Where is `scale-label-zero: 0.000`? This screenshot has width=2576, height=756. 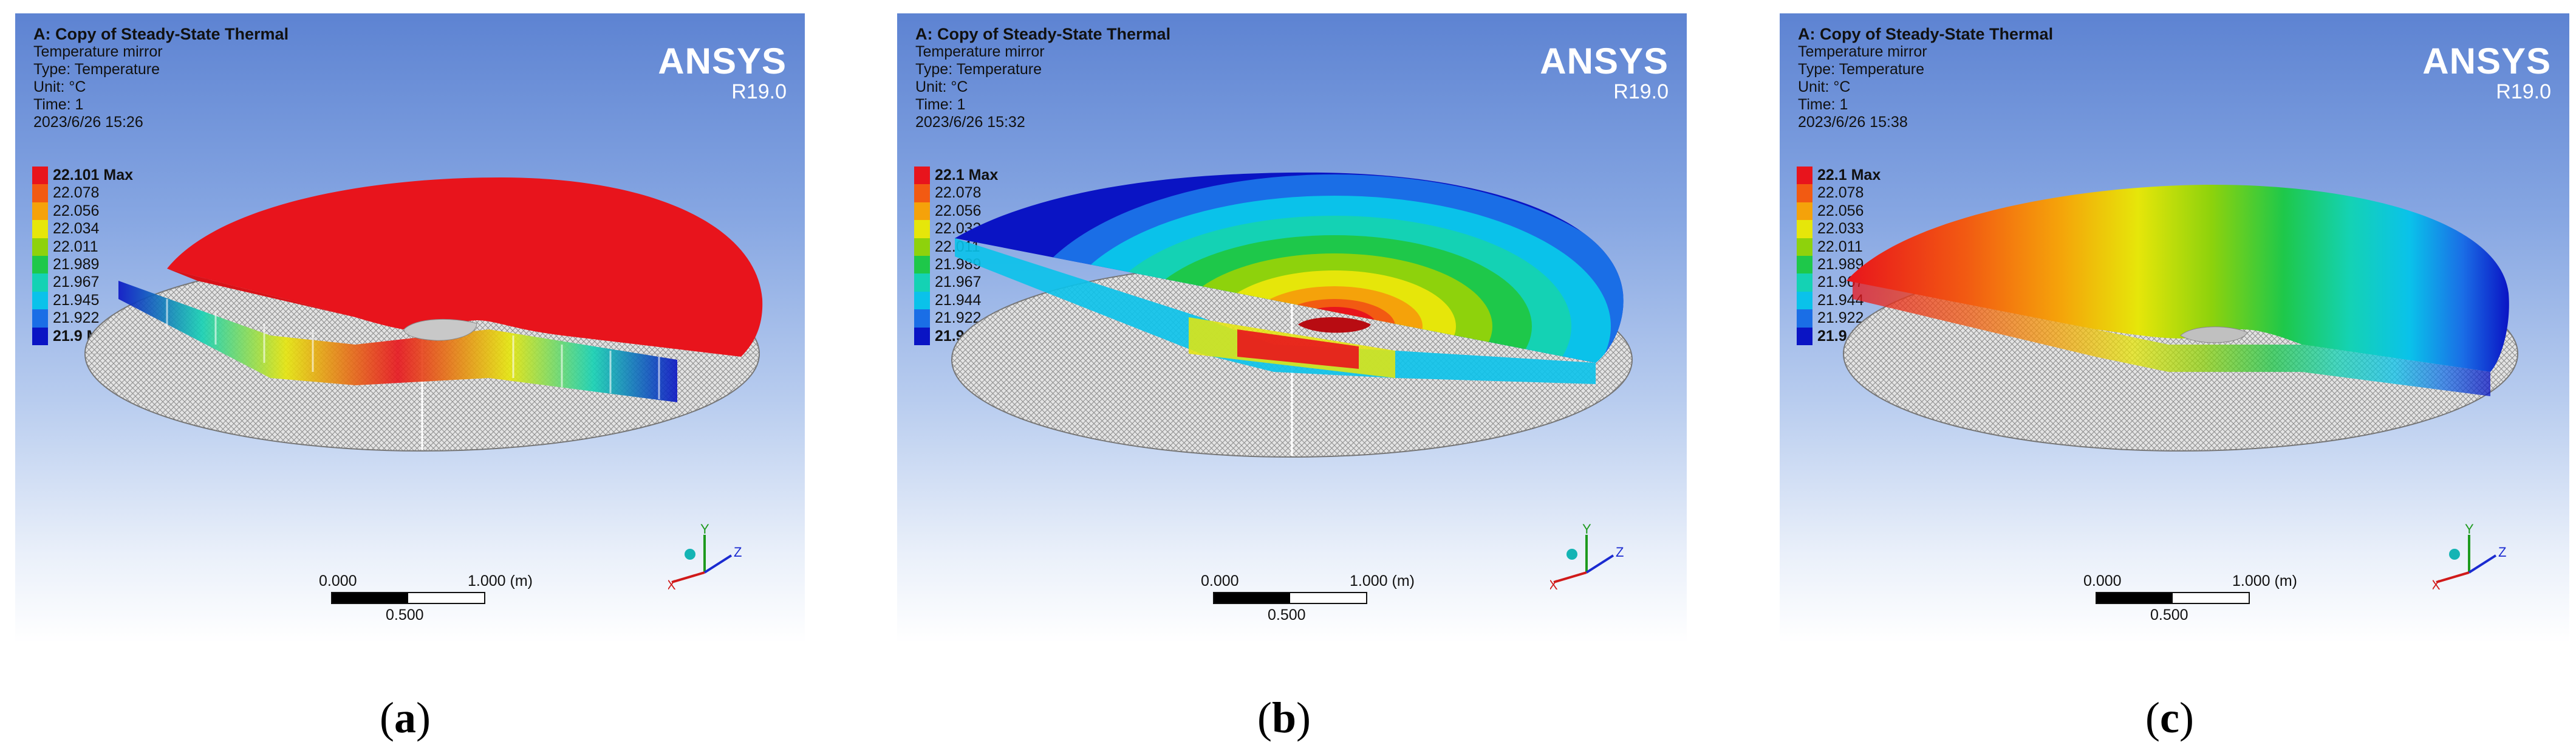 scale-label-zero: 0.000 is located at coordinates (338, 581).